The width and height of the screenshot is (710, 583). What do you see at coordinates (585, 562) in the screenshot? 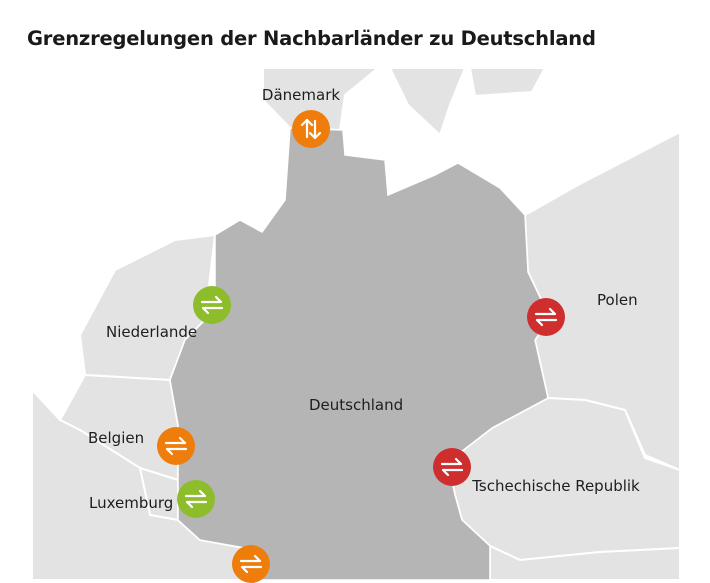
I see `austria-region` at bounding box center [585, 562].